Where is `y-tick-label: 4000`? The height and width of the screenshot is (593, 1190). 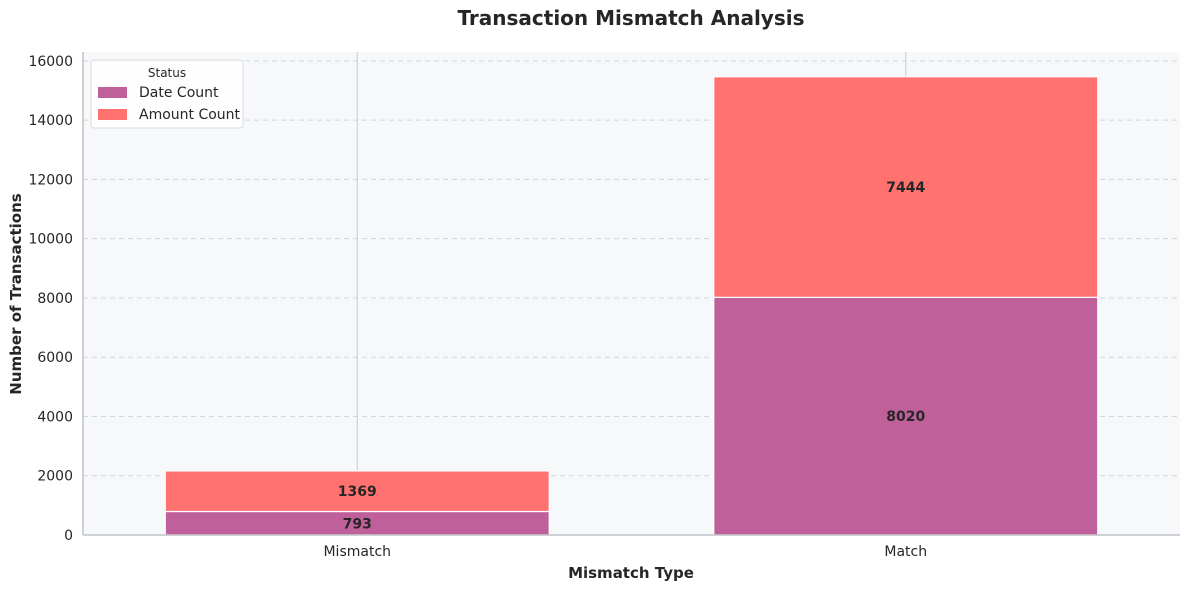 y-tick-label: 4000 is located at coordinates (55, 417).